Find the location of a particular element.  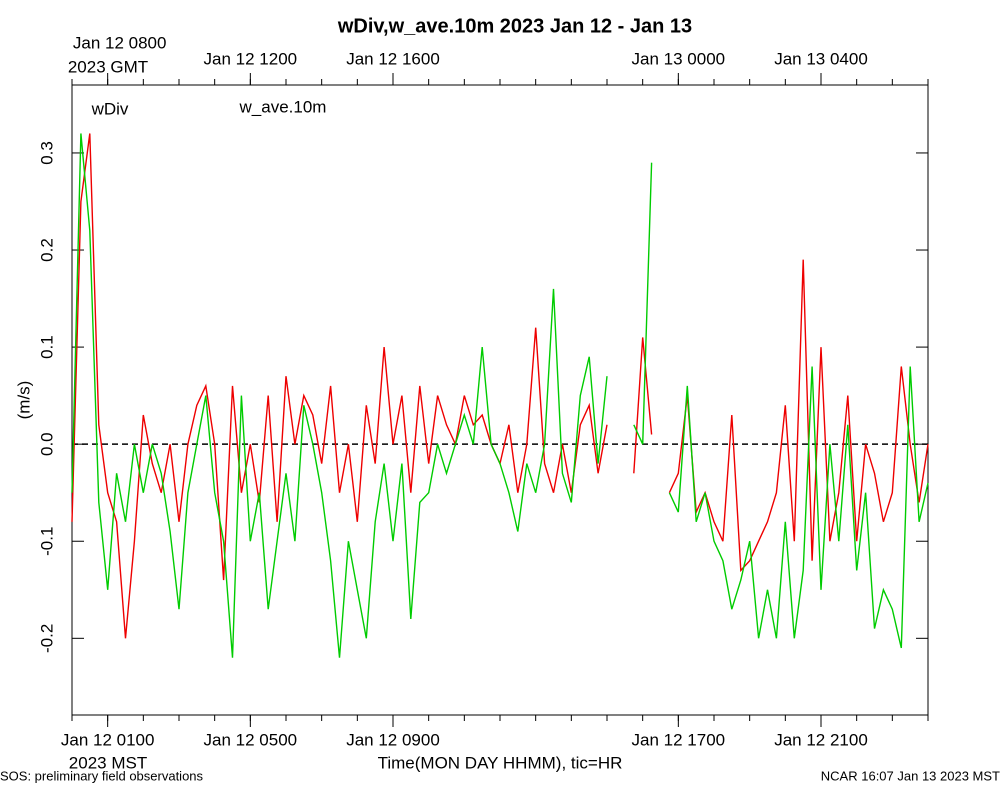

x2-tick-label: Jan 13 0400 is located at coordinates (821, 58).